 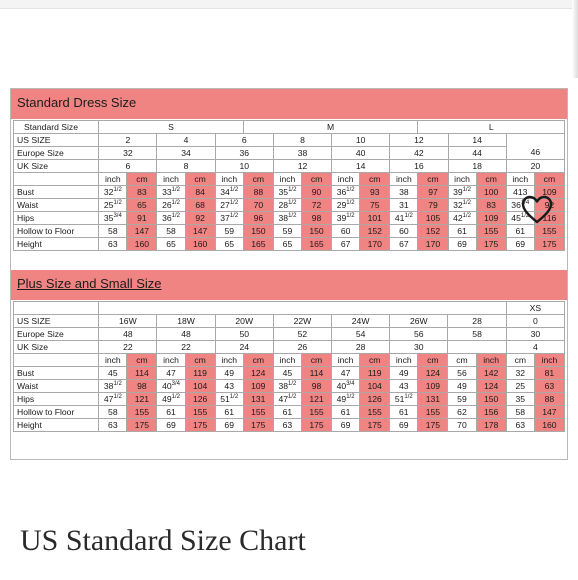 What do you see at coordinates (404, 218) in the screenshot?
I see `measurement-cell: 411/2` at bounding box center [404, 218].